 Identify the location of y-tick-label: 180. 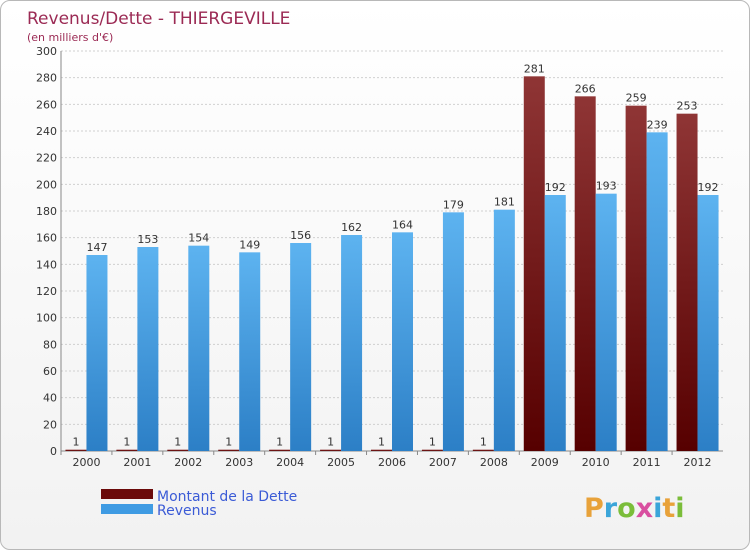
(46, 211).